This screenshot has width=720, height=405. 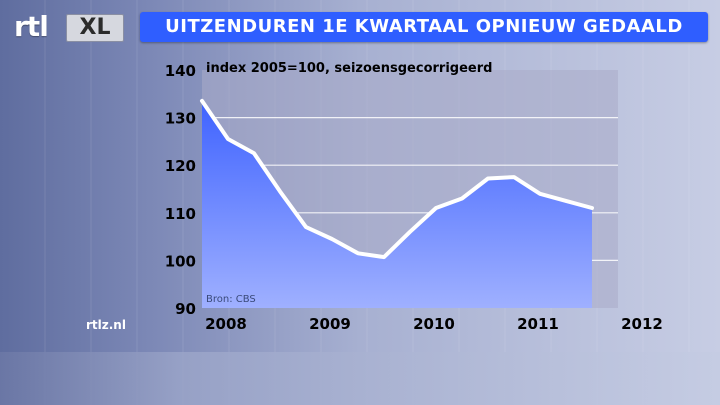 What do you see at coordinates (349, 68) in the screenshot?
I see `chart-subtitle: index 2005=100, seizoensgecorrigeerd` at bounding box center [349, 68].